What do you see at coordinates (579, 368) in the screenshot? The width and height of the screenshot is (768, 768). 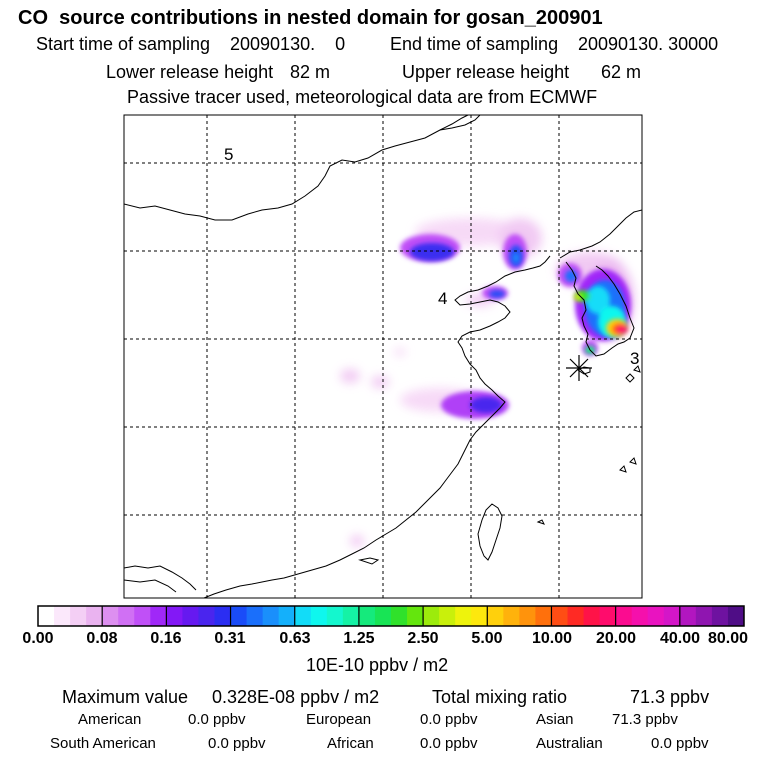 I see `asterisk-icon` at bounding box center [579, 368].